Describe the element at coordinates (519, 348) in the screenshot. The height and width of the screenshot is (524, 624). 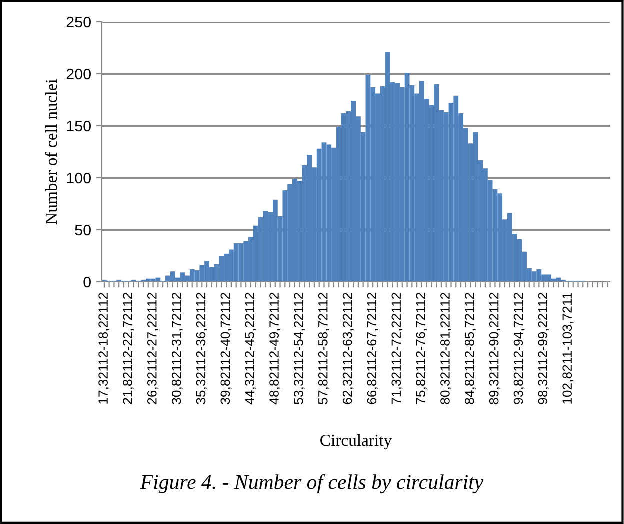
I see `x-tick-label: 93,82112-94,72112` at that location.